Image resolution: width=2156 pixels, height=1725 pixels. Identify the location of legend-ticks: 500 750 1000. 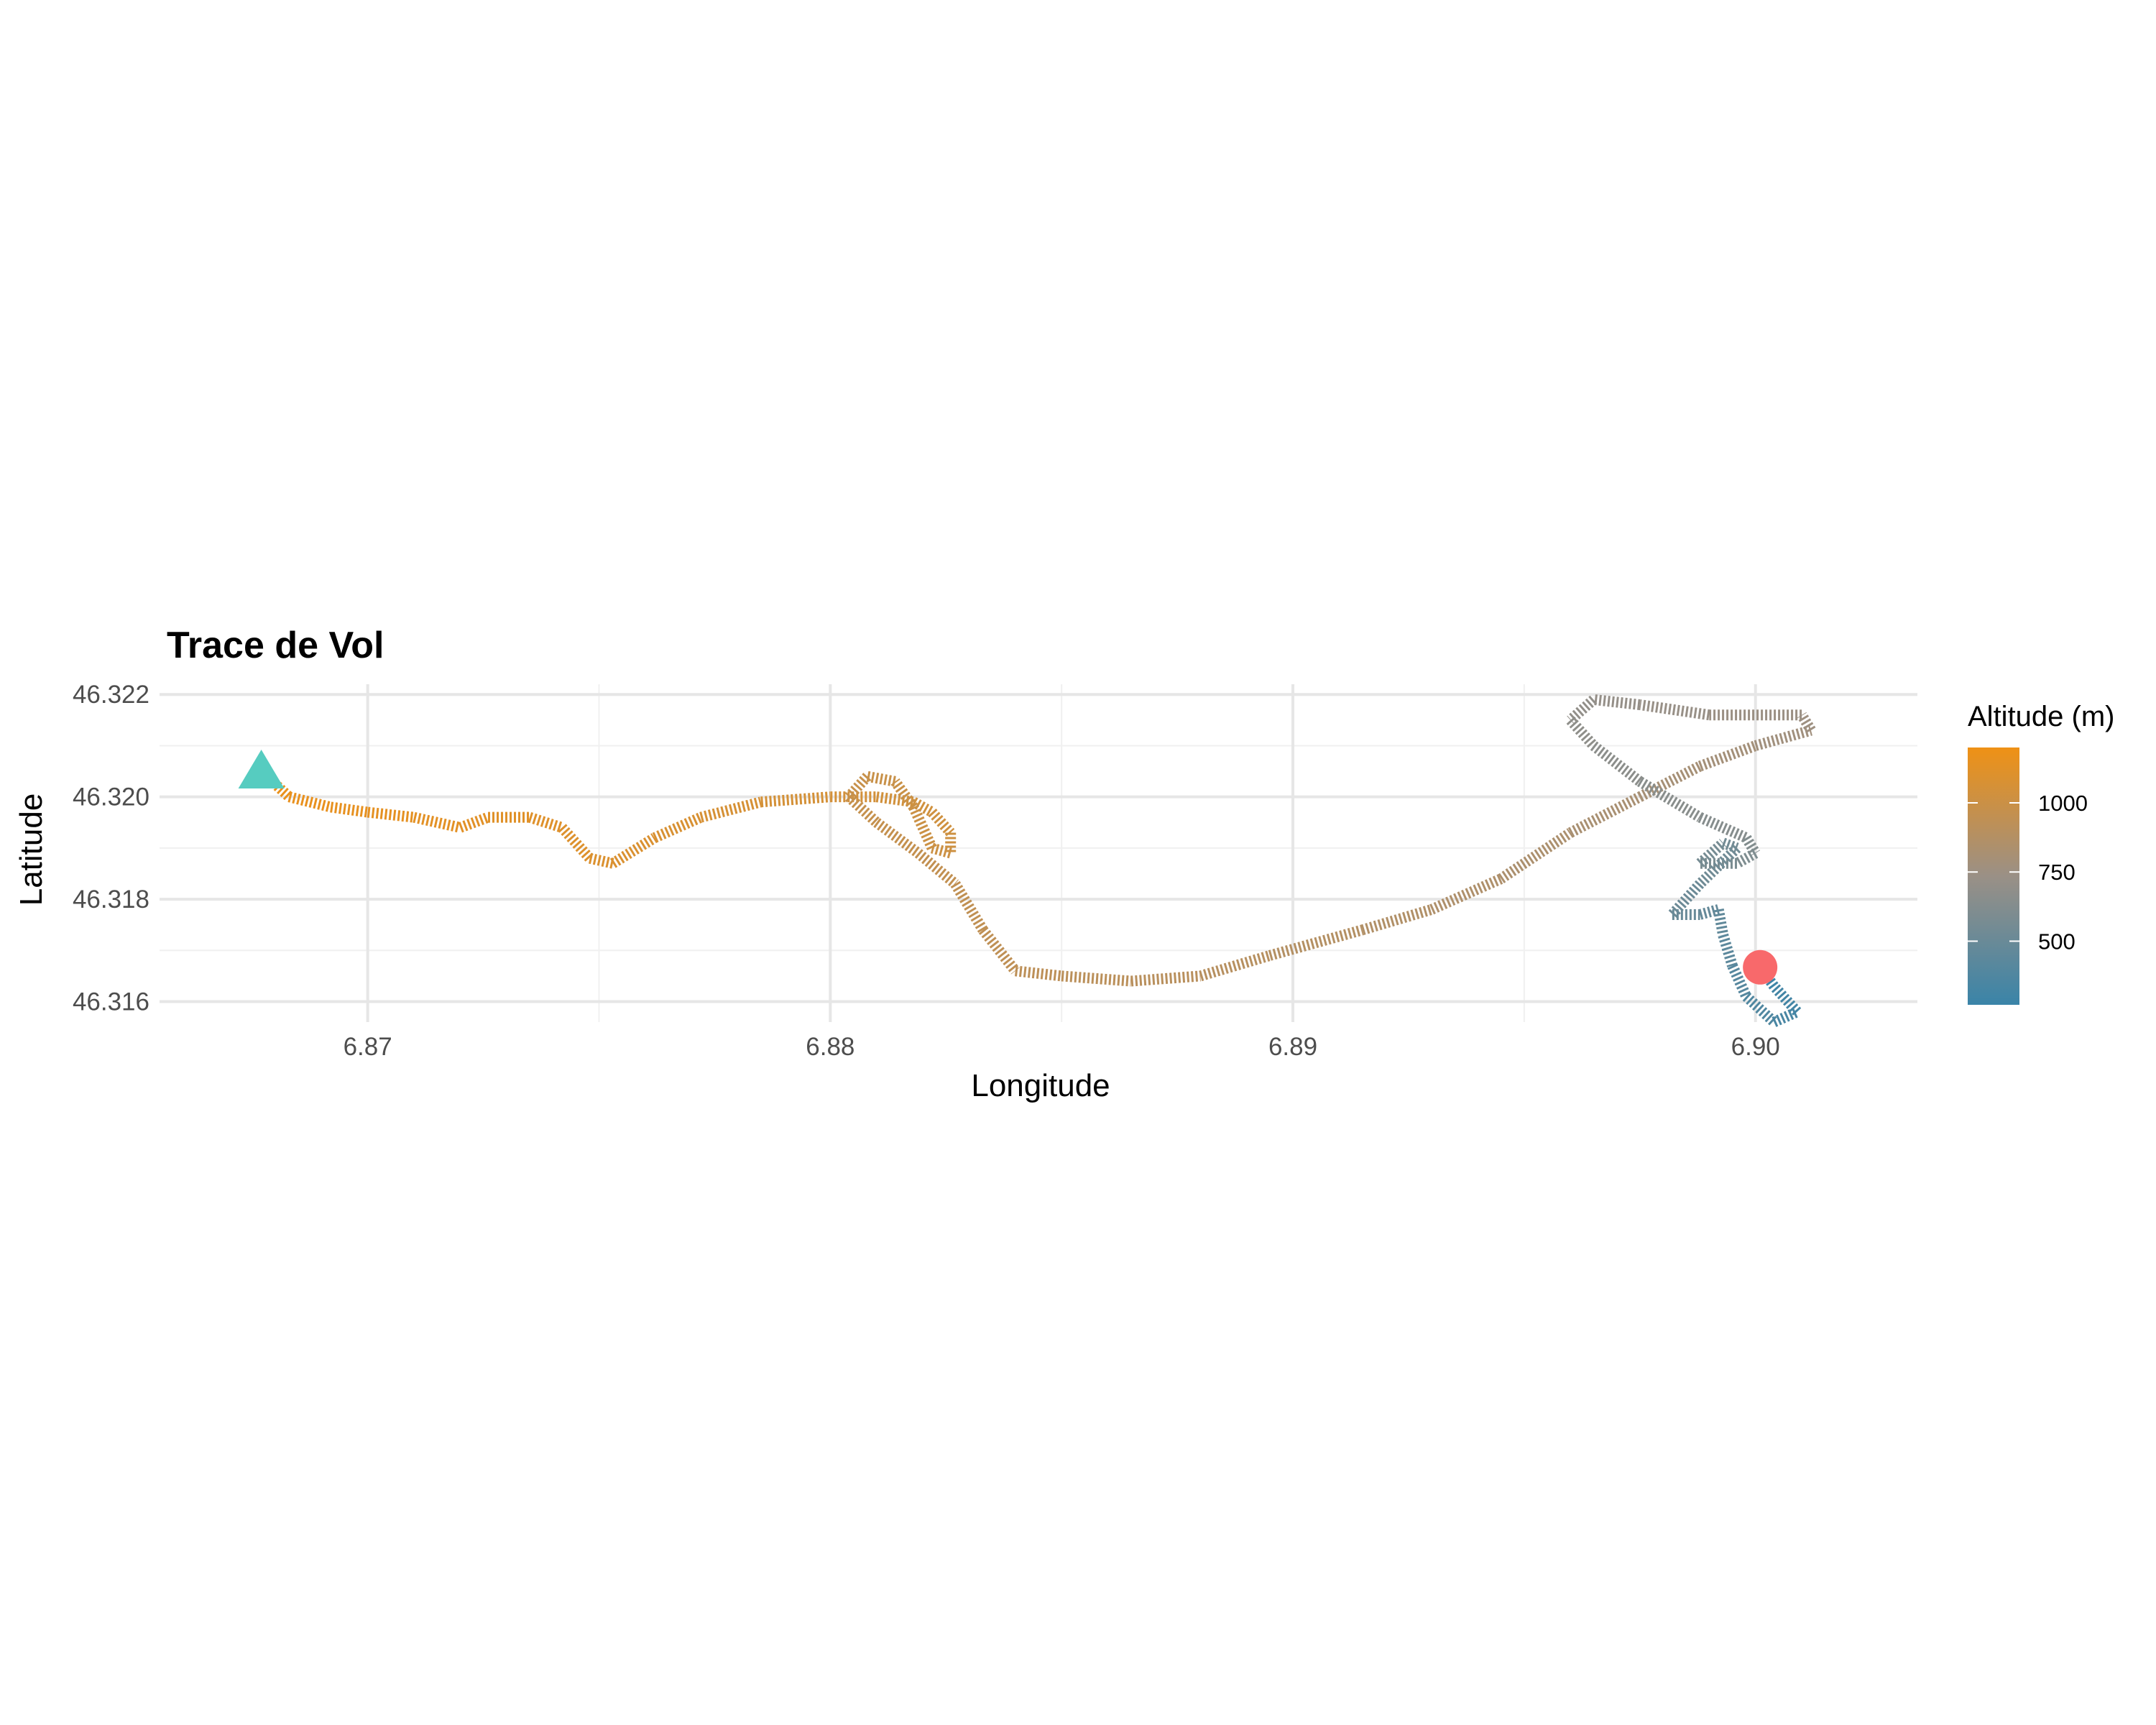
(2028, 872).